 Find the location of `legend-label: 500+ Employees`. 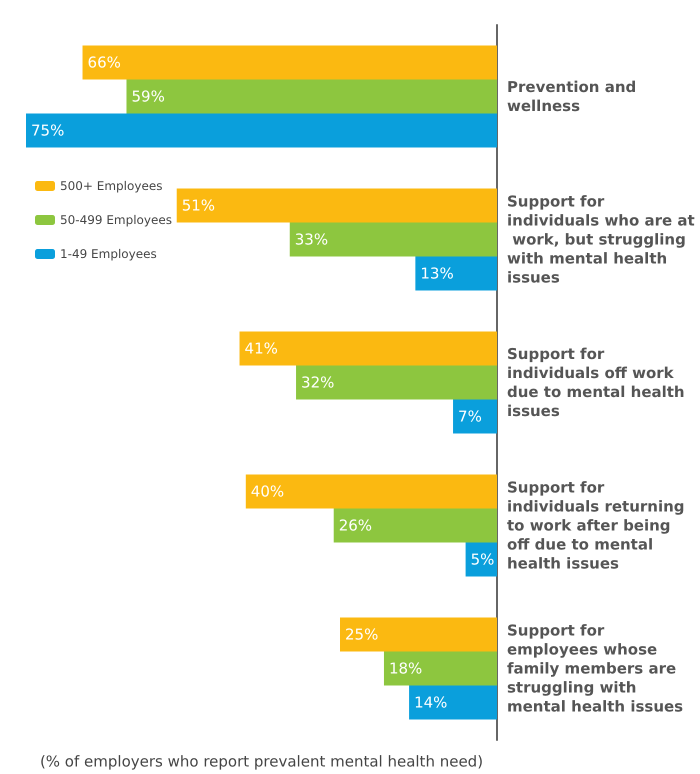

legend-label: 500+ Employees is located at coordinates (111, 186).